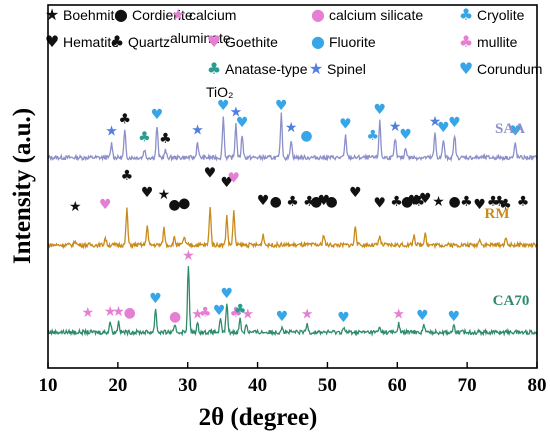 The width and height of the screenshot is (550, 438). I want to click on legend-item-cryolite: ♣ Cryolite, so click(492, 14).